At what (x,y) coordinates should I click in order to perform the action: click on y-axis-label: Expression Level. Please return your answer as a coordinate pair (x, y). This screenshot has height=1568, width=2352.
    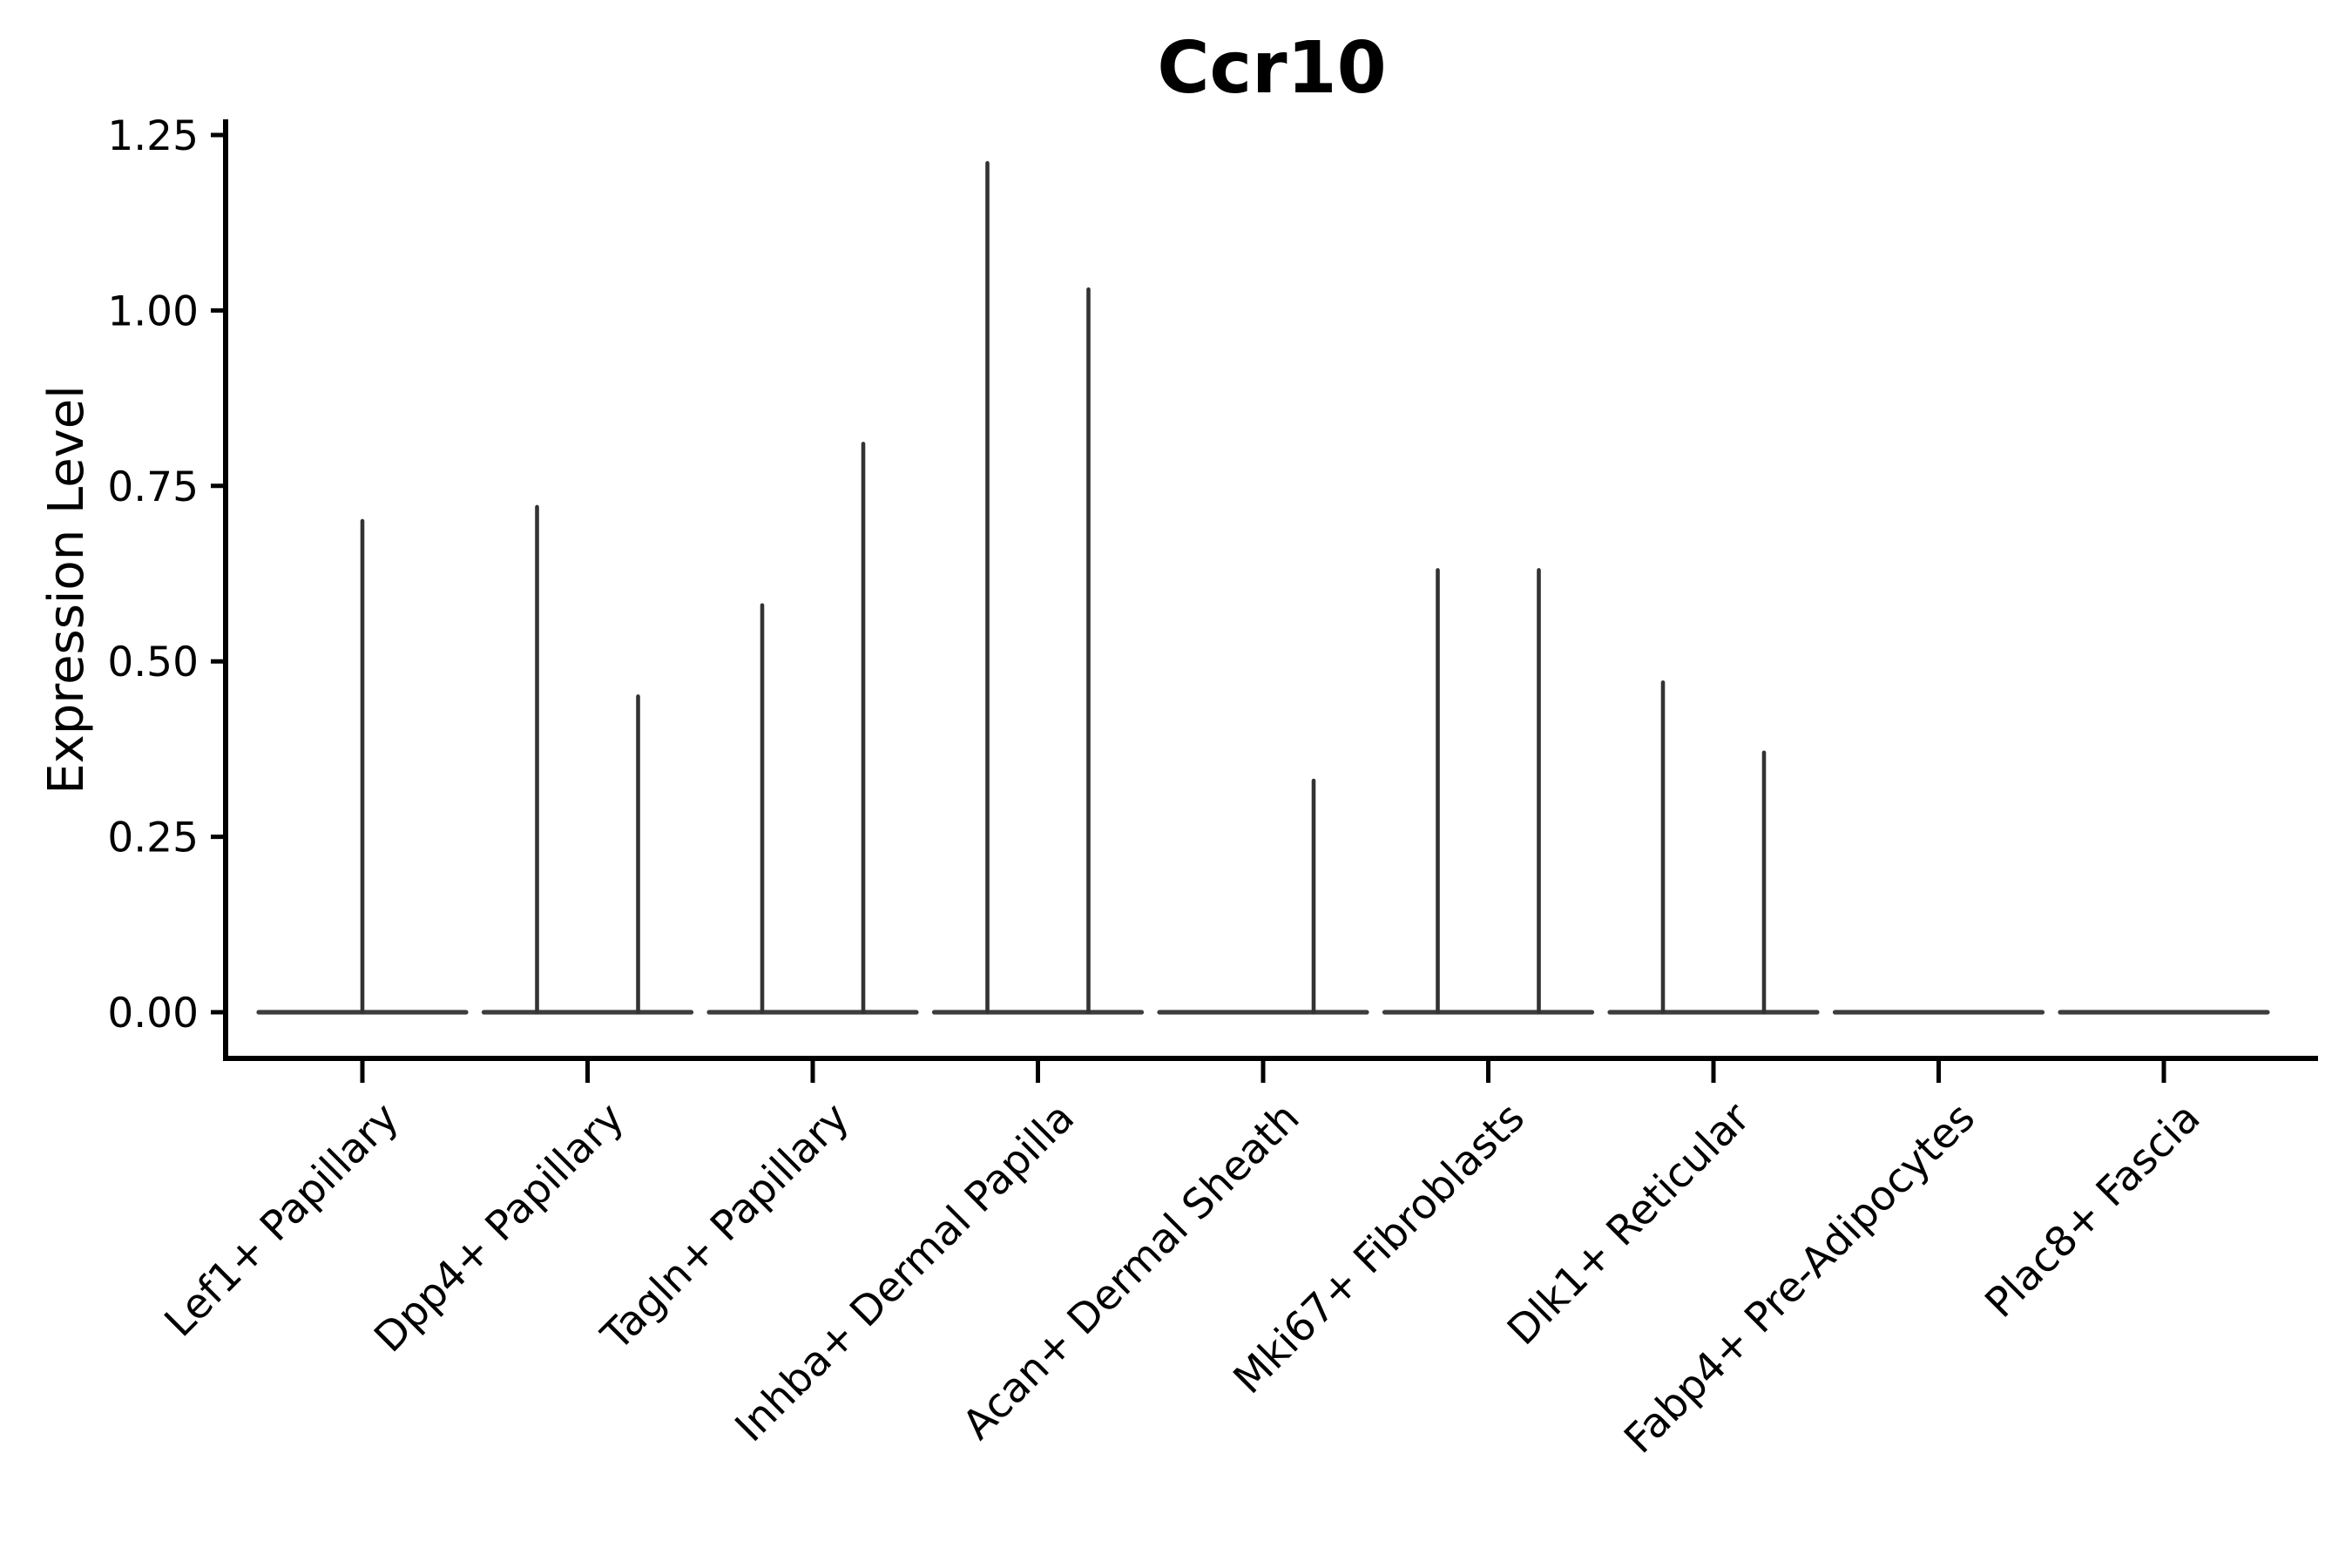
    Looking at the image, I should click on (66, 589).